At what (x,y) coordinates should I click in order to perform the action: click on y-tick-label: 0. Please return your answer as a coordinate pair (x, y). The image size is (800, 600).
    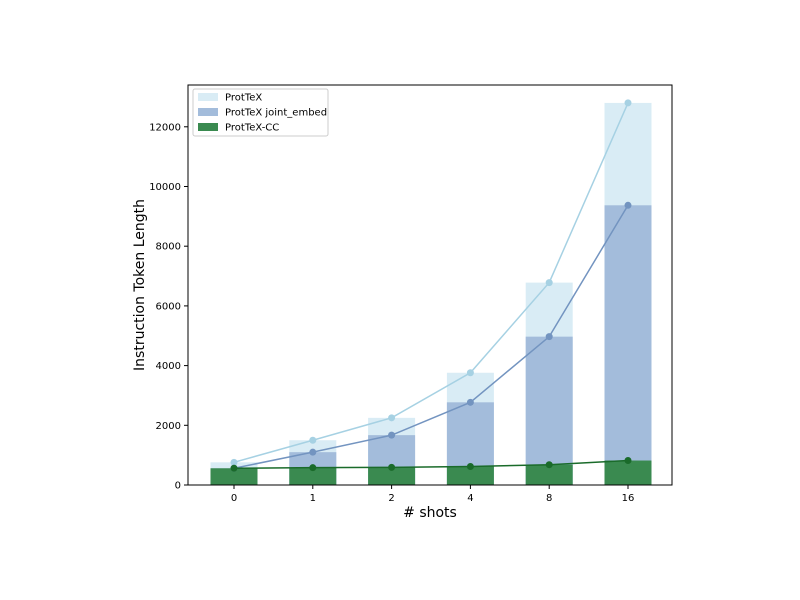
    Looking at the image, I should click on (178, 486).